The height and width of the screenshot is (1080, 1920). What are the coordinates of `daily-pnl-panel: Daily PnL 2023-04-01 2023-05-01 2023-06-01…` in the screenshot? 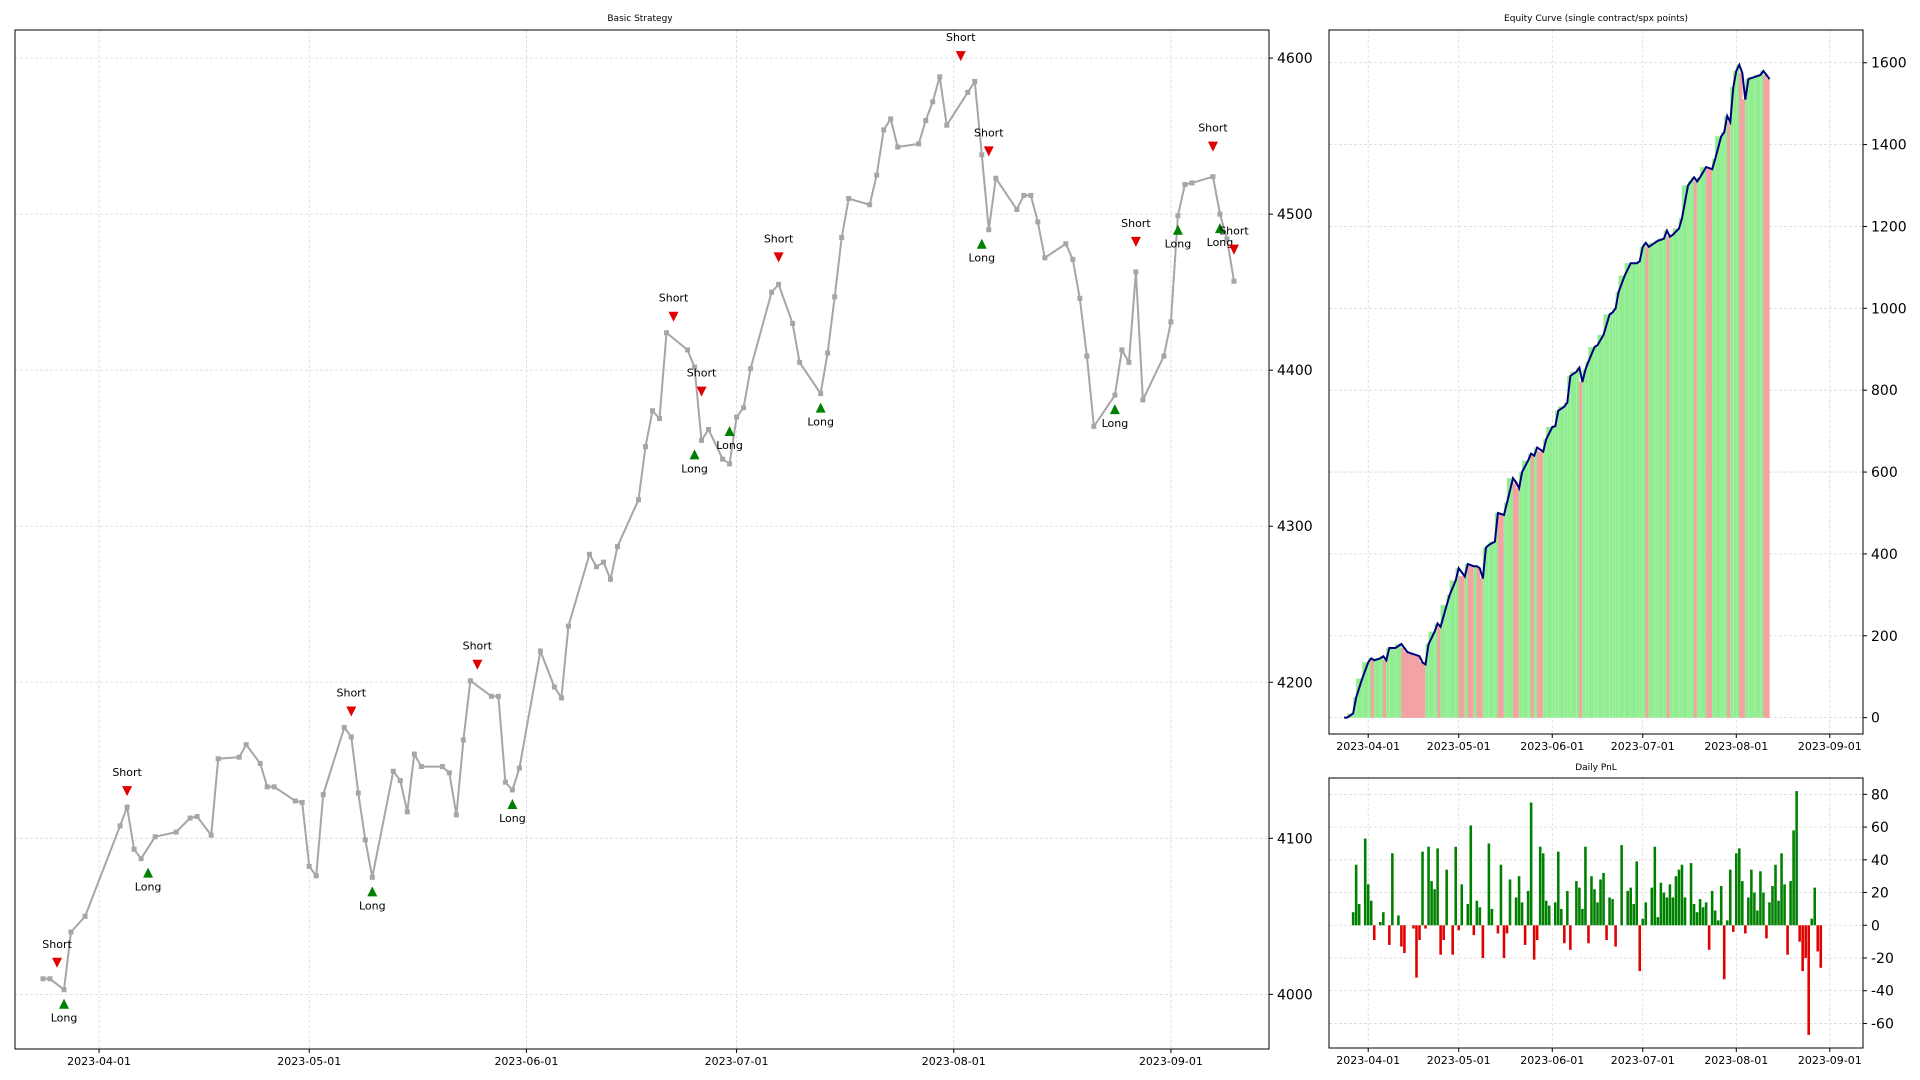 It's located at (1611, 915).